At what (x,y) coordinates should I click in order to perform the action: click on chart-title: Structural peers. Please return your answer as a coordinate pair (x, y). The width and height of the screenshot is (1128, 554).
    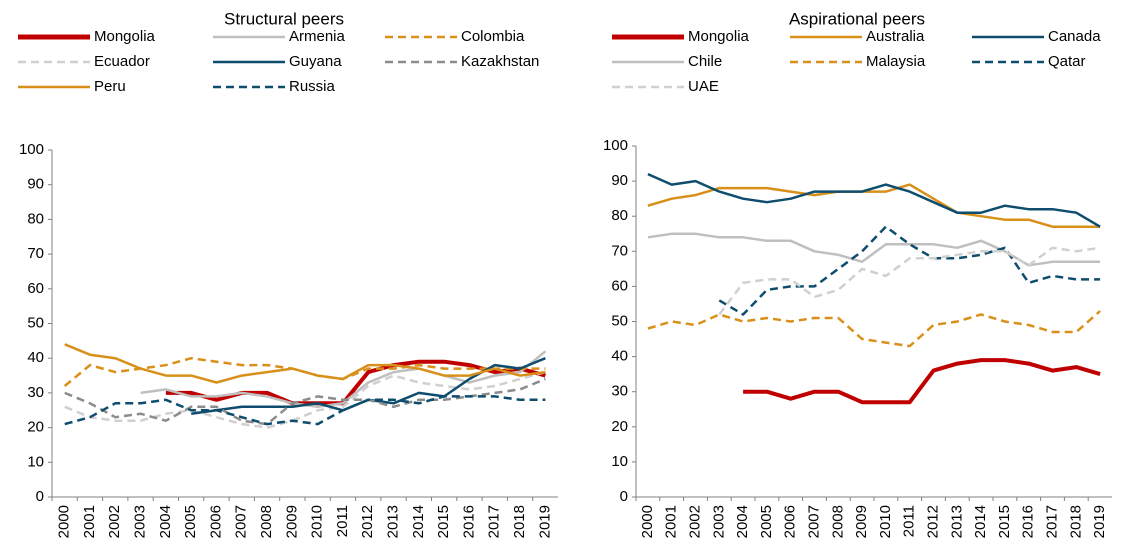
    Looking at the image, I should click on (284, 18).